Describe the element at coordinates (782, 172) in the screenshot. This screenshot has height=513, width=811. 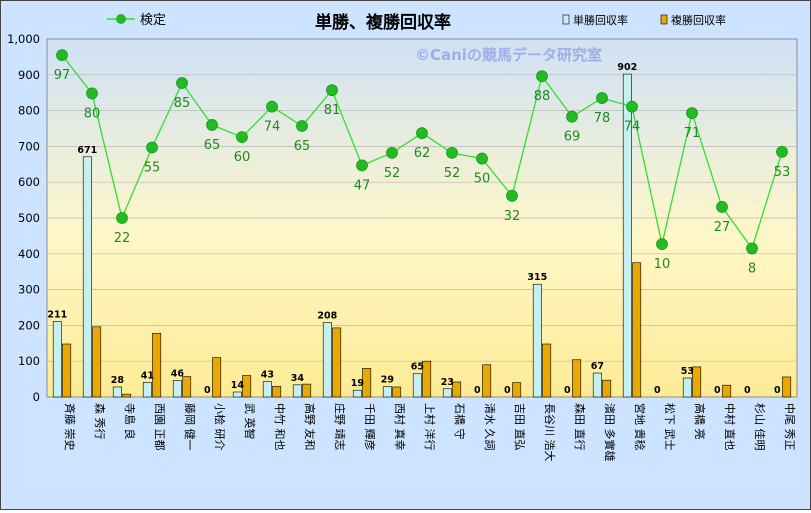
I see `test-point-label: 53` at that location.